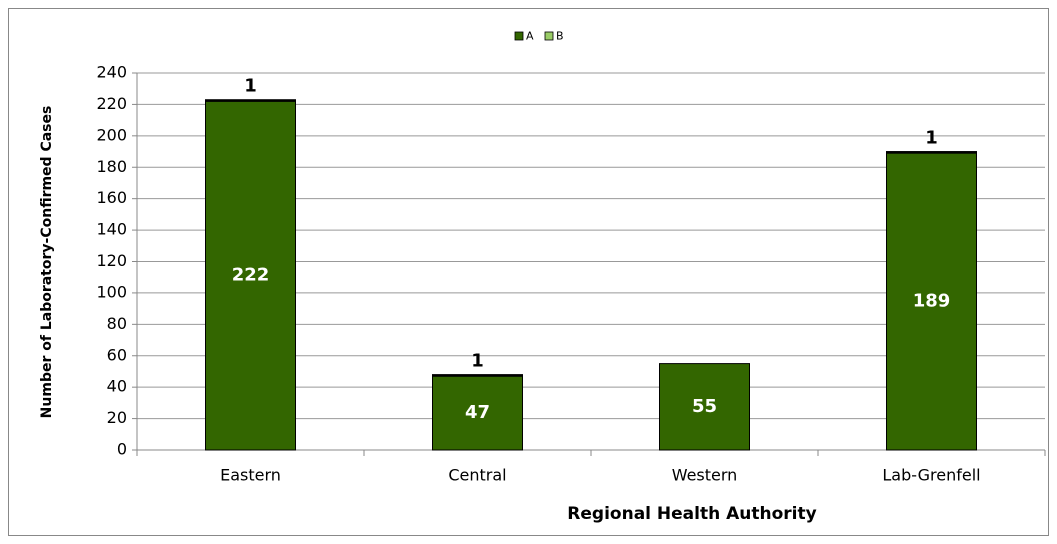 The image size is (1057, 544). Describe the element at coordinates (117, 386) in the screenshot. I see `y-tick-label: 40` at that location.